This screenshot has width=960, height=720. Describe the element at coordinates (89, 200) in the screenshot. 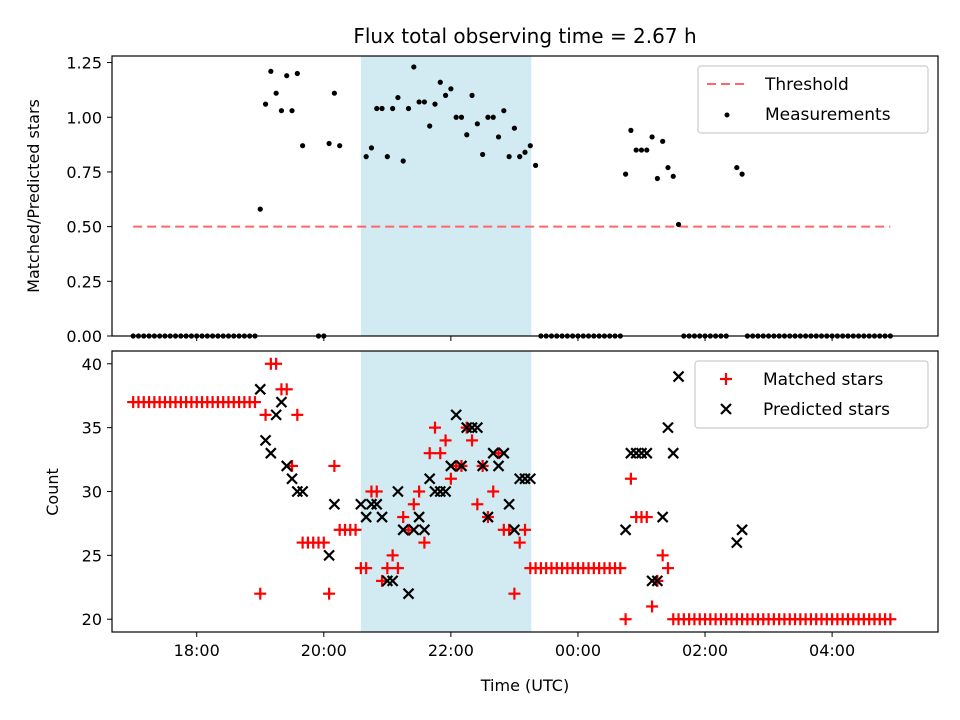

I see `top-y-ticks: 0.00 0.25 0.50 0.75 1.00 1.25` at that location.